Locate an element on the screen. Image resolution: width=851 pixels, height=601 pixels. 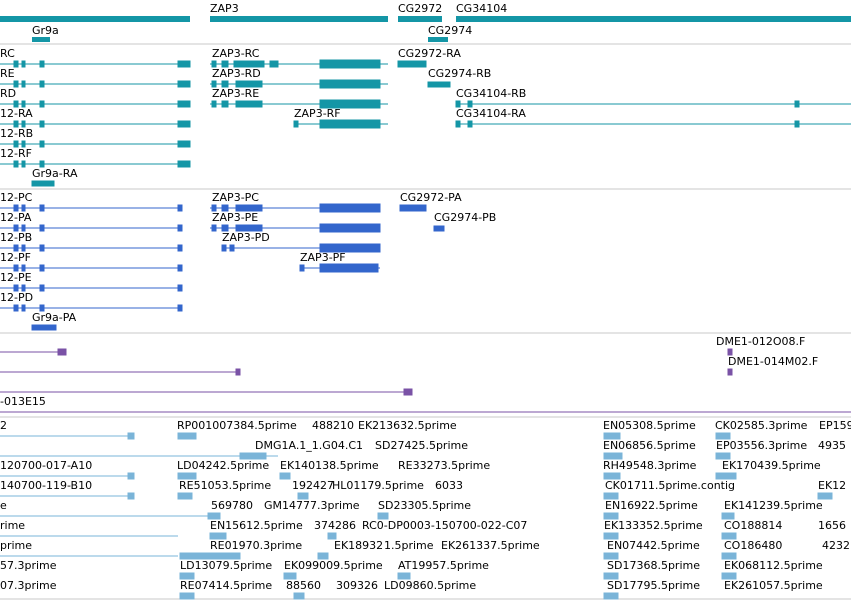
cdna-label: 488210 is located at coordinates (333, 425).